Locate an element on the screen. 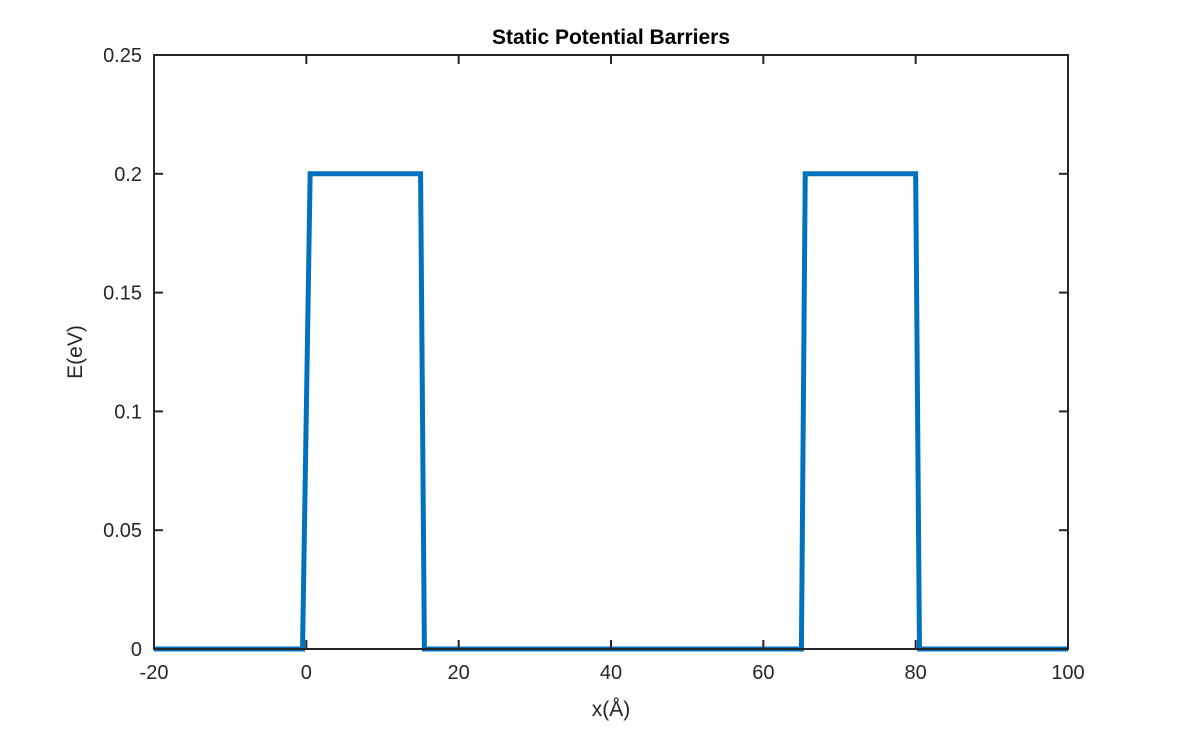 This screenshot has width=1180, height=729. x-tick-label: -20 is located at coordinates (154, 673).